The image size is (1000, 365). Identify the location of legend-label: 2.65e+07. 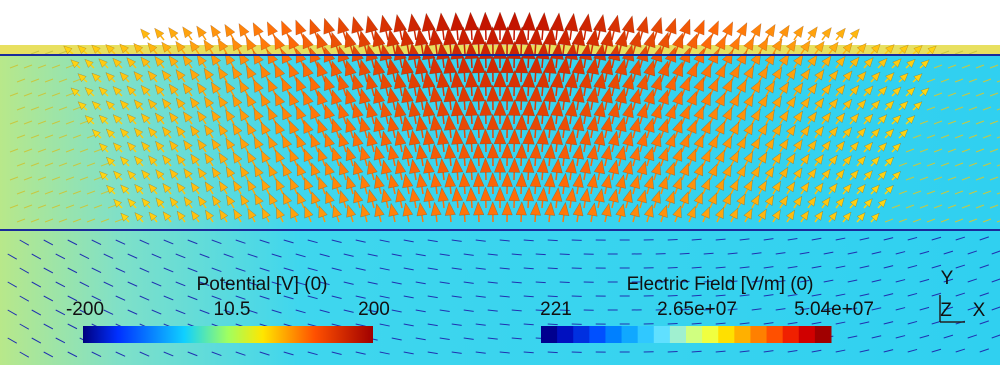
(697, 309).